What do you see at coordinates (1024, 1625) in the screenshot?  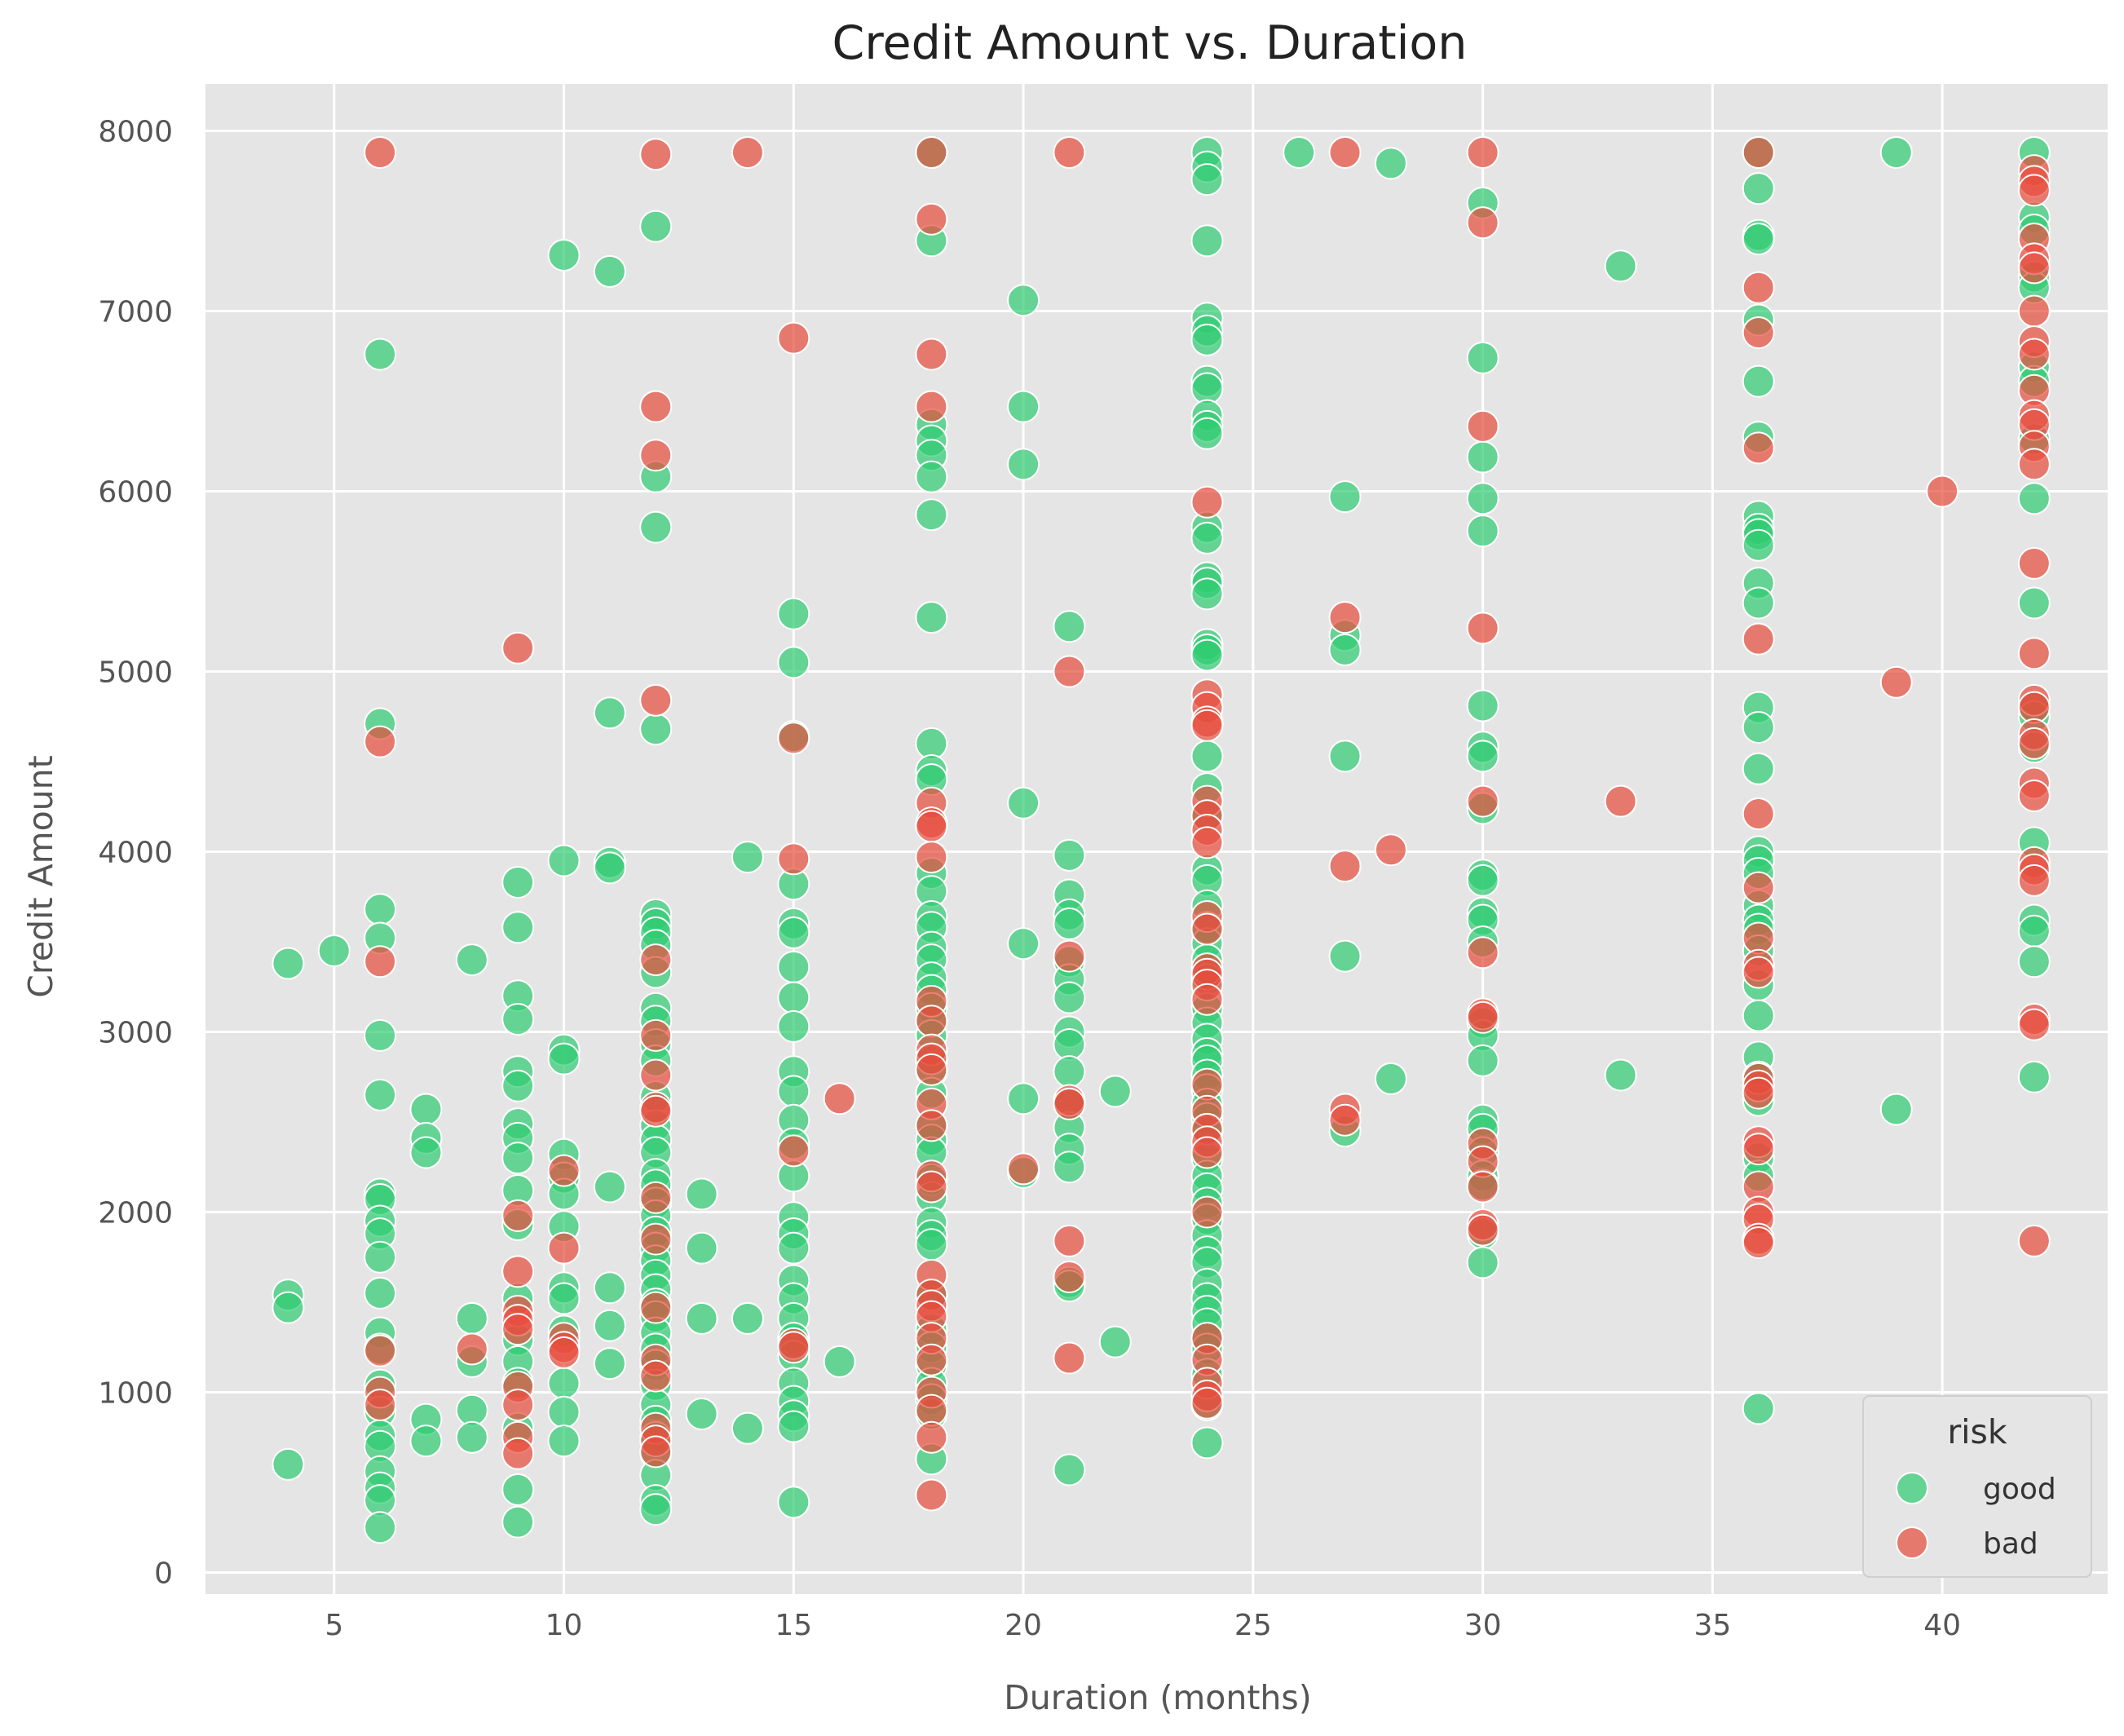 I see `x-tick-label: 20` at bounding box center [1024, 1625].